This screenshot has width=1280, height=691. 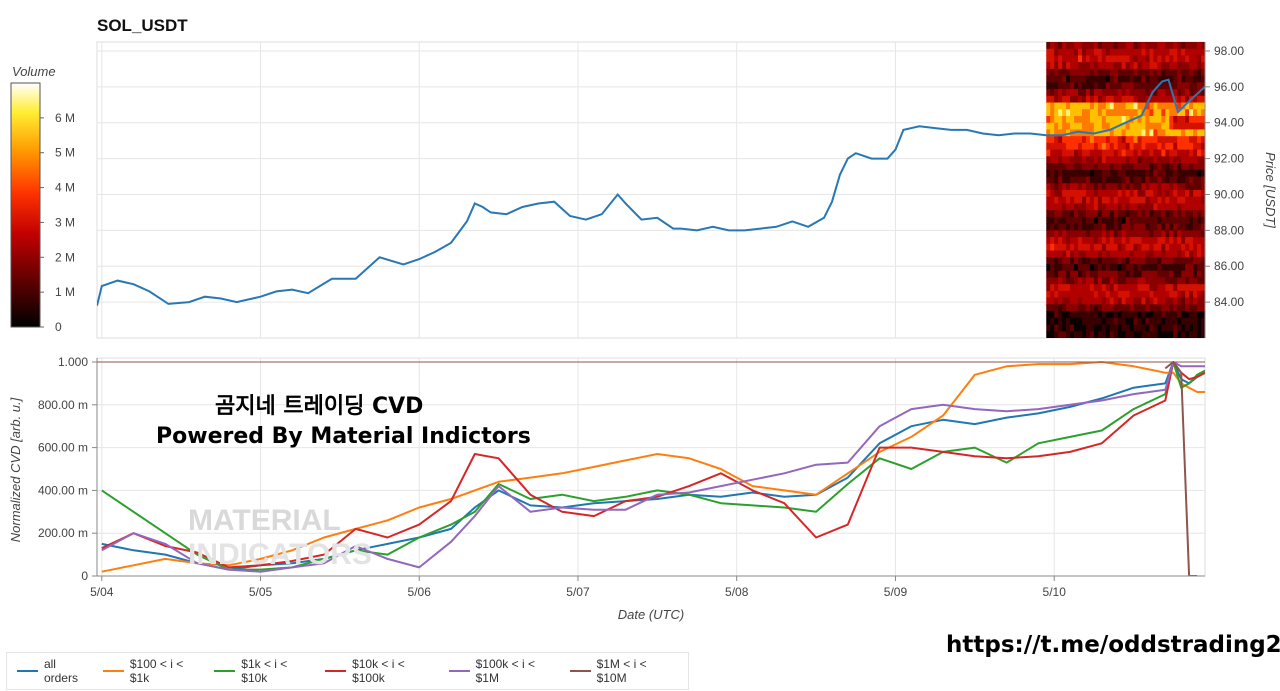 I want to click on price-tick-label: 90.00, so click(x=1229, y=194).